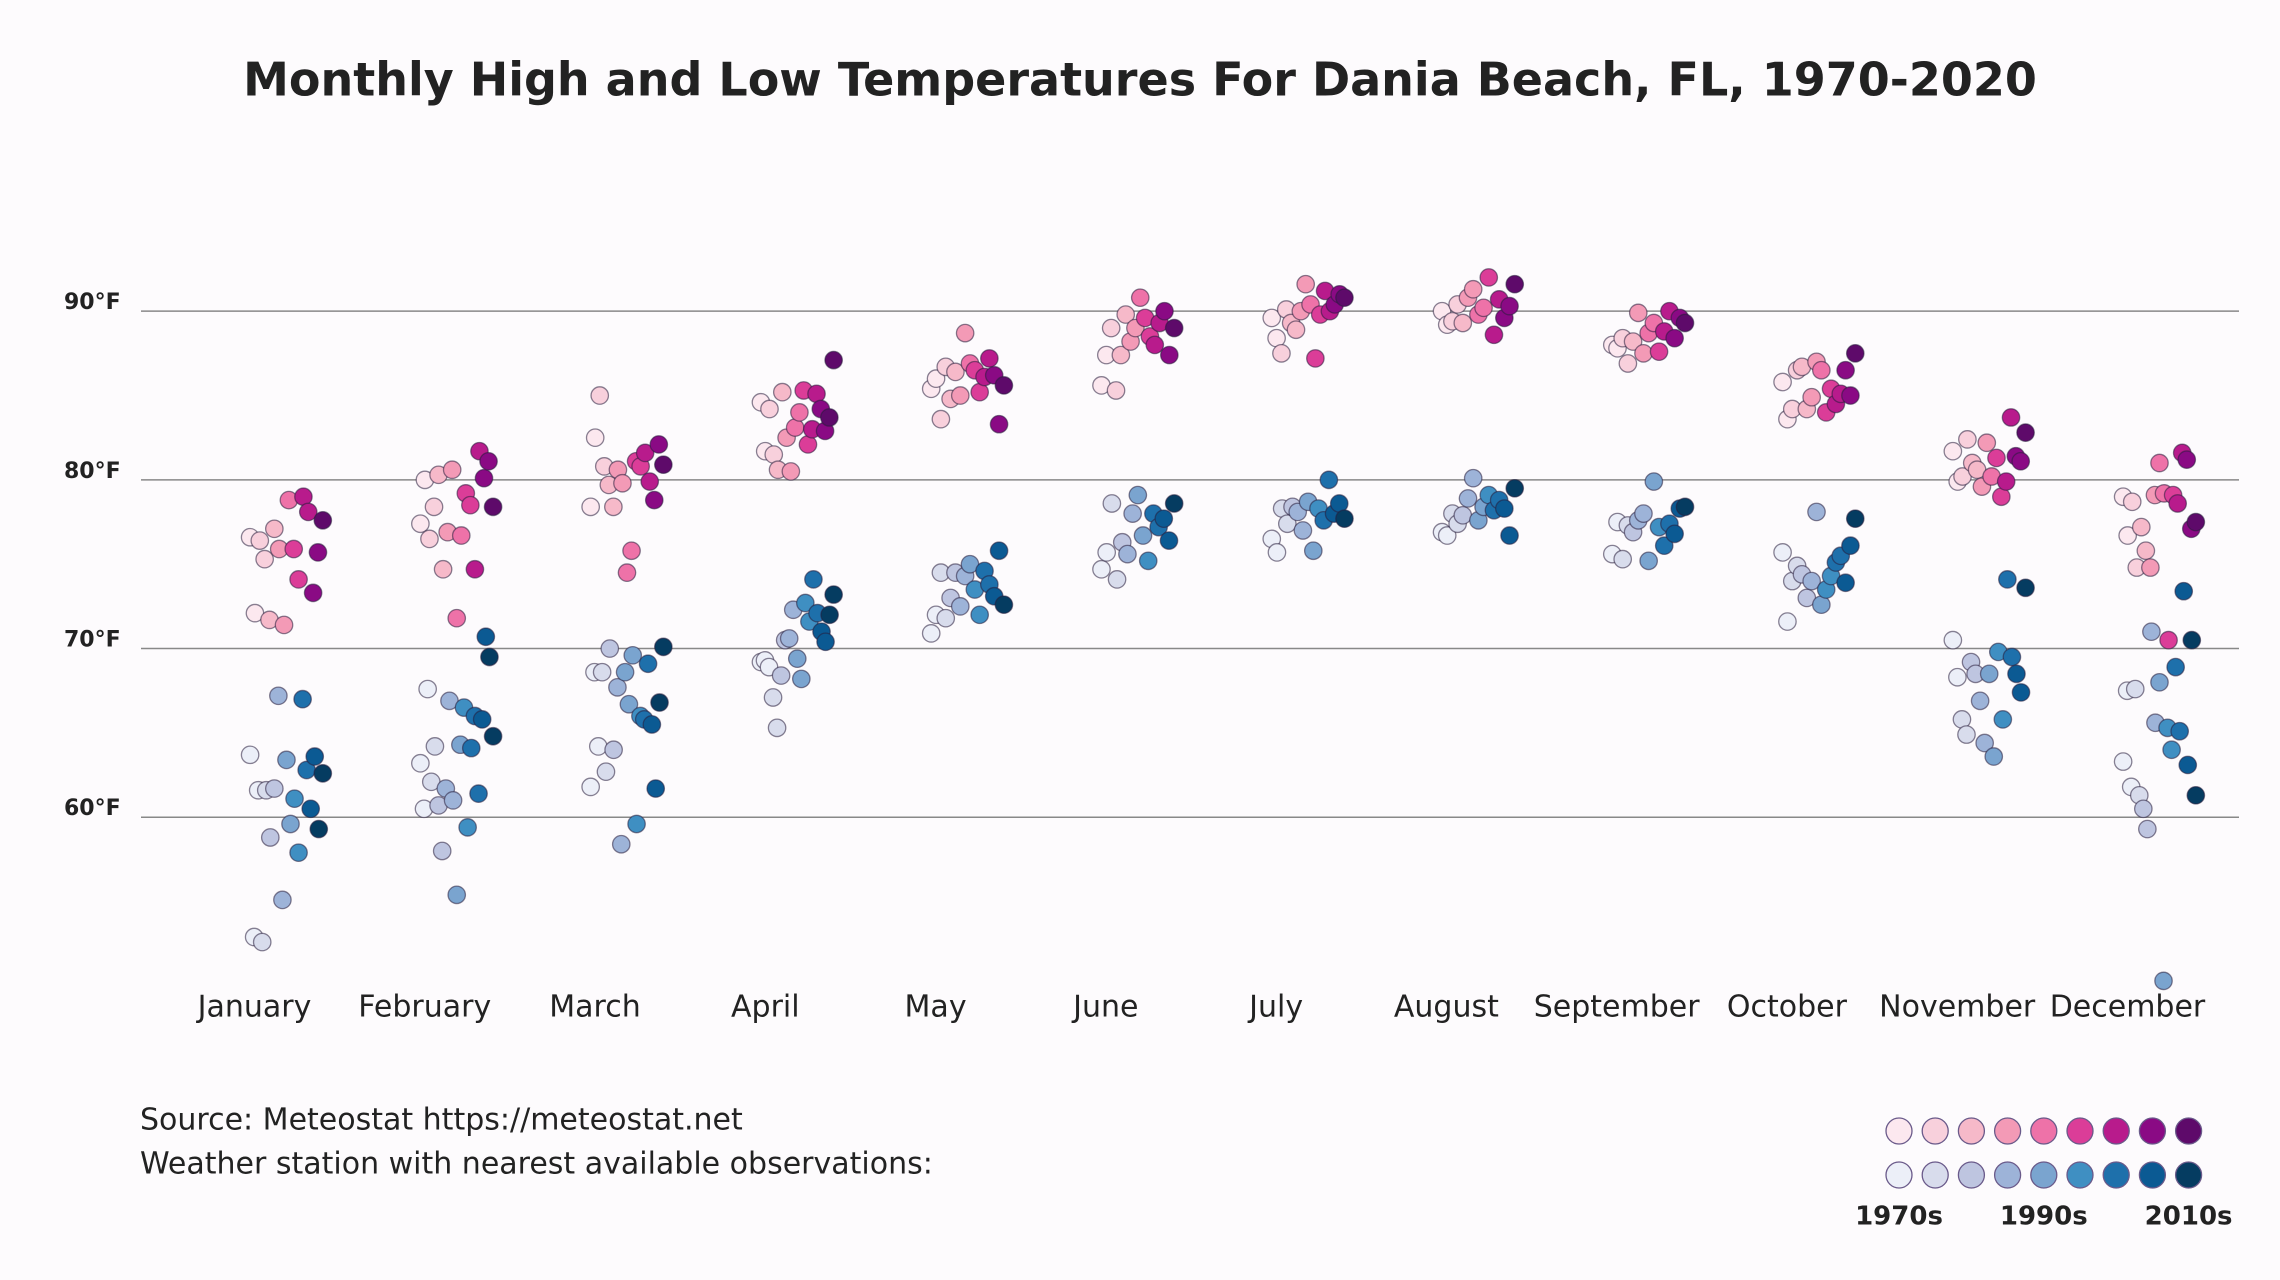 The image size is (2280, 1280). I want to click on x-tick-label: May, so click(936, 1007).